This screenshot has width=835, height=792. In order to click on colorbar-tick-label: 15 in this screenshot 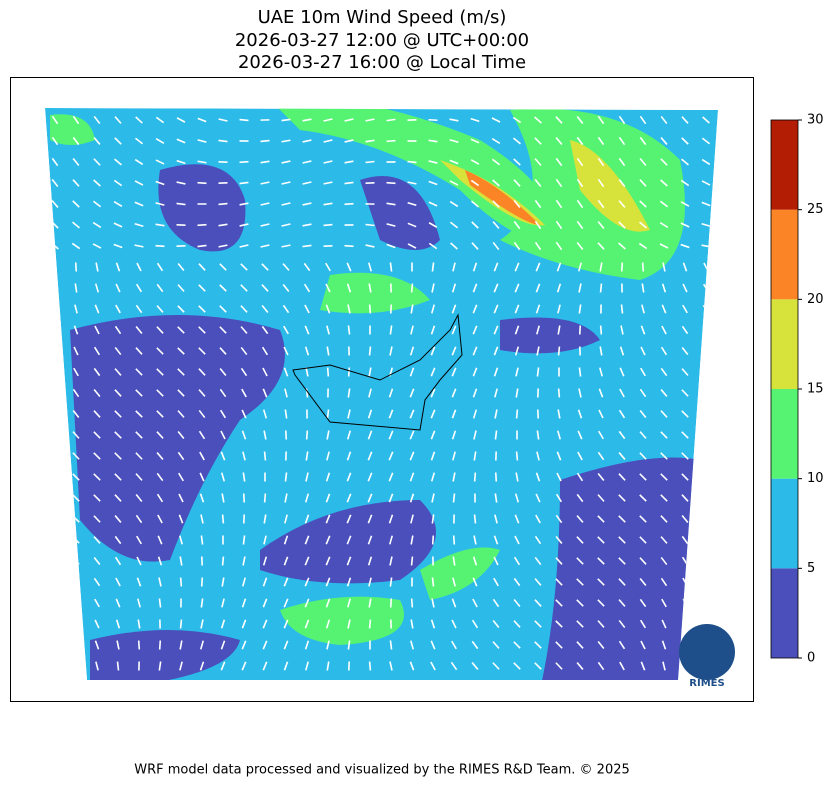, I will do `click(815, 389)`.